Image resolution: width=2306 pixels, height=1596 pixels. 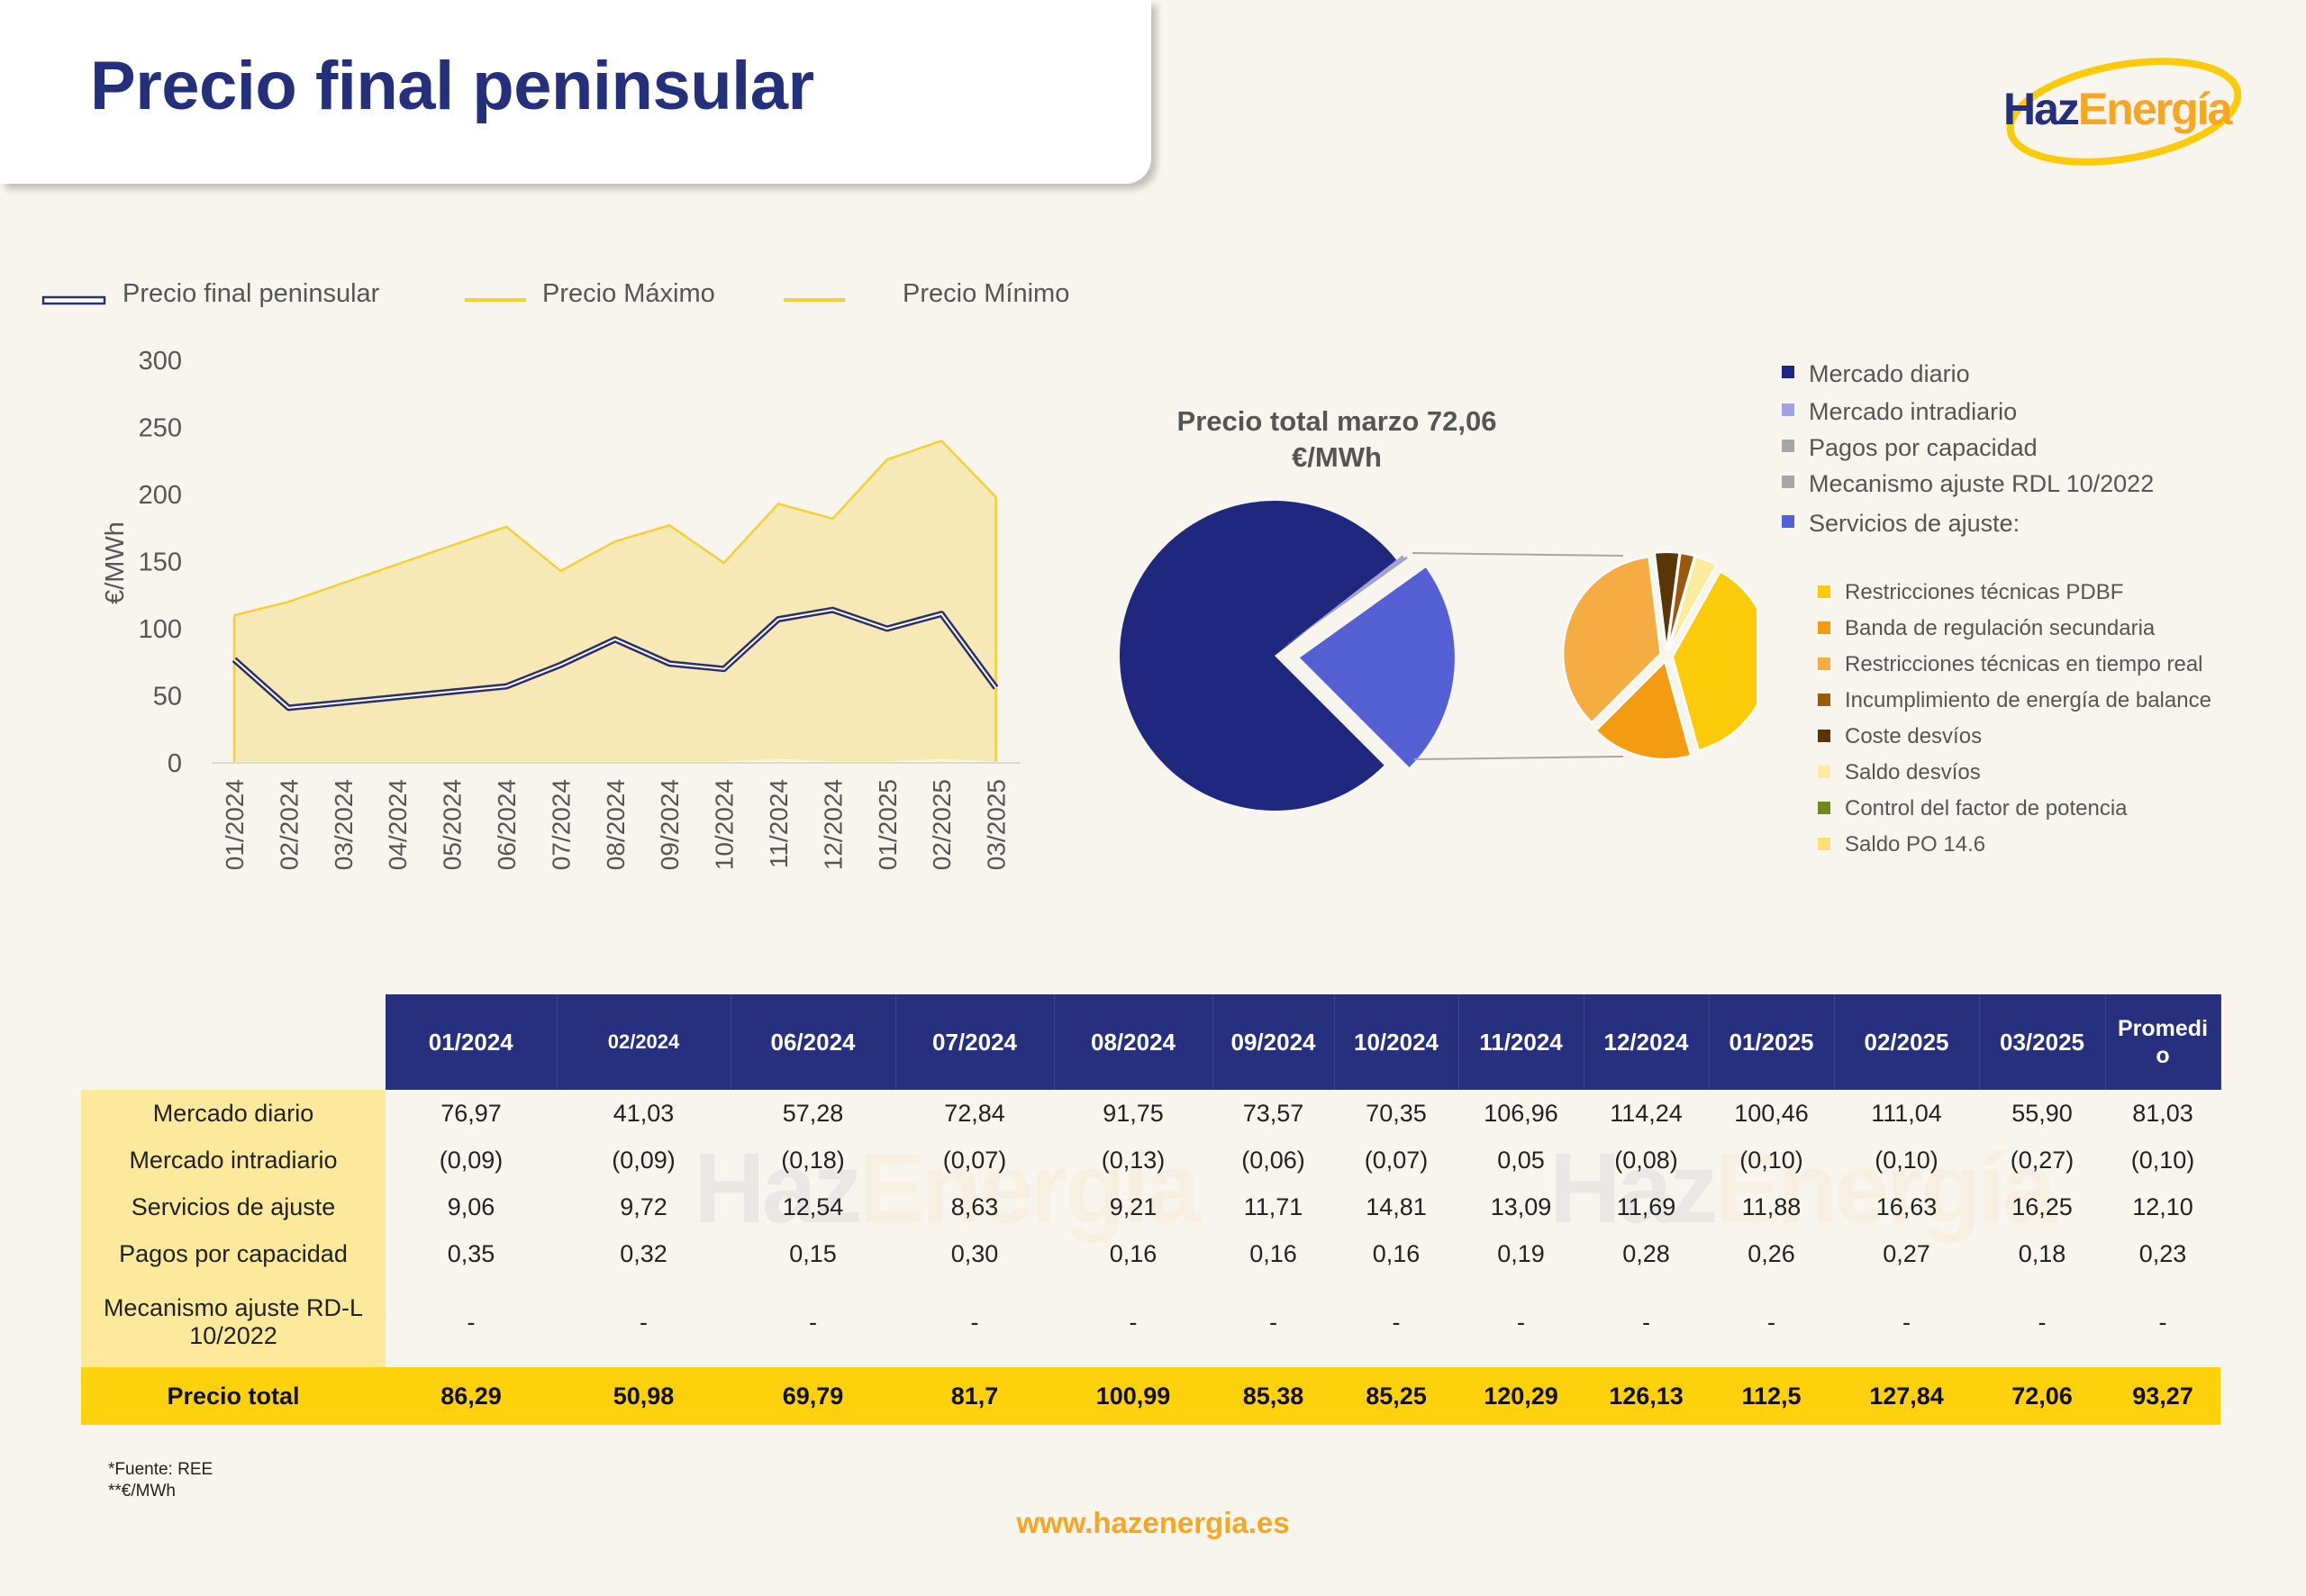 I want to click on column-header: 02/2024, so click(x=644, y=1042).